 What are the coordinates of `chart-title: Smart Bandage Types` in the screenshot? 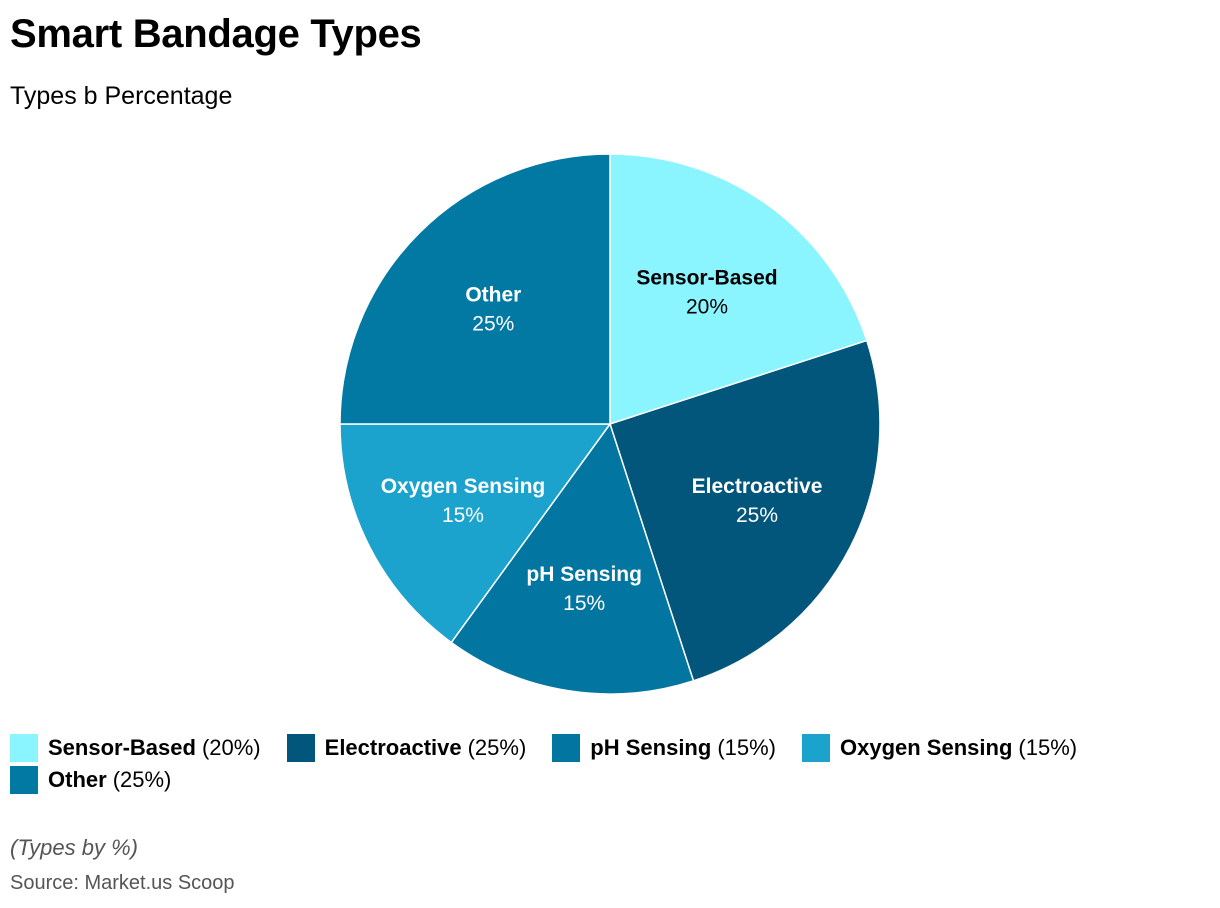 It's located at (216, 34).